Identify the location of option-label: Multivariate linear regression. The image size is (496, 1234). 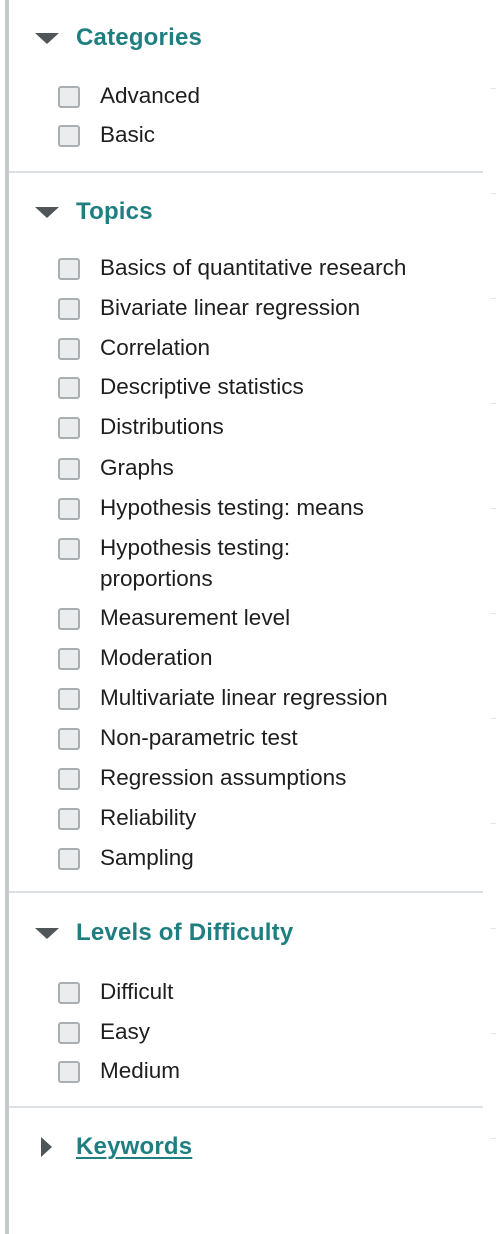
(244, 697).